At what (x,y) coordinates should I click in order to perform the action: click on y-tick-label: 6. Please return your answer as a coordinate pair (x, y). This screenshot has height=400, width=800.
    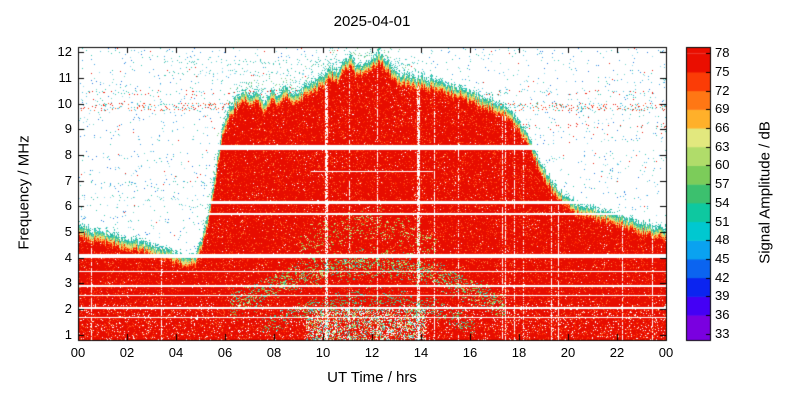
    Looking at the image, I should click on (68, 206).